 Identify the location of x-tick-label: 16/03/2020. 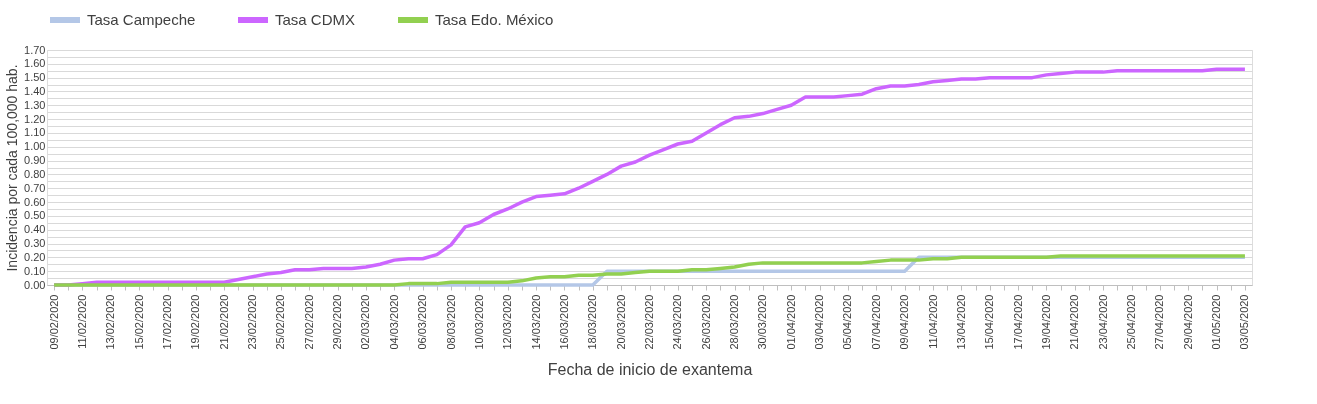
(563, 322).